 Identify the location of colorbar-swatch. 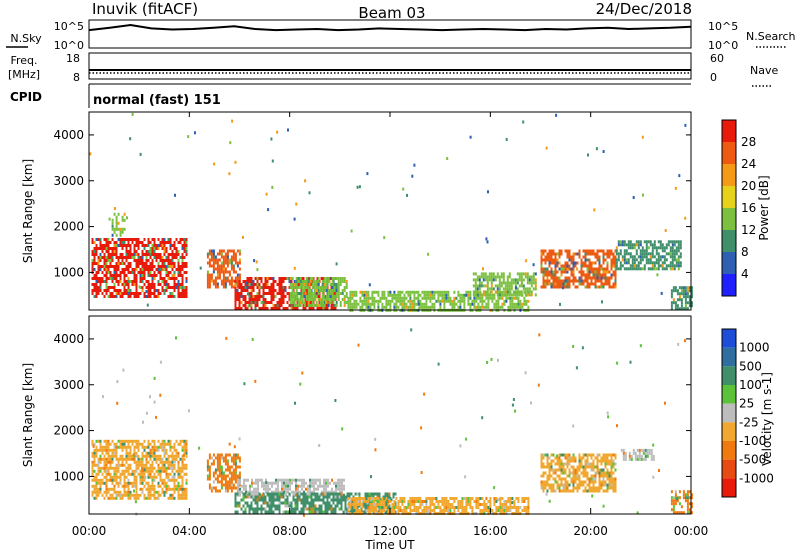
(729, 131).